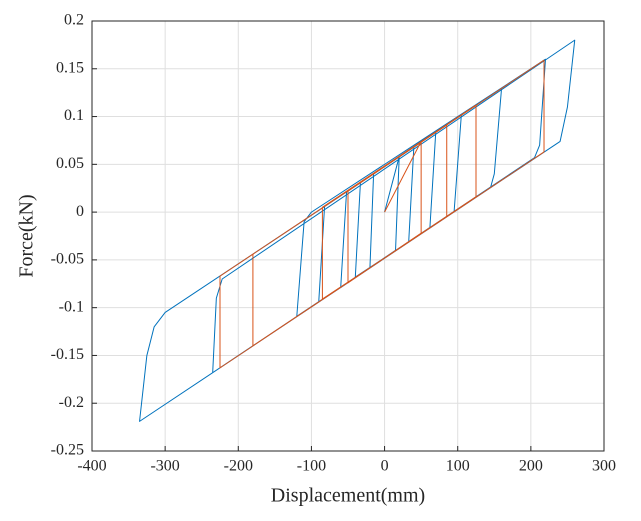 The width and height of the screenshot is (641, 521). I want to click on y-tick-label: -0.1, so click(71, 306).